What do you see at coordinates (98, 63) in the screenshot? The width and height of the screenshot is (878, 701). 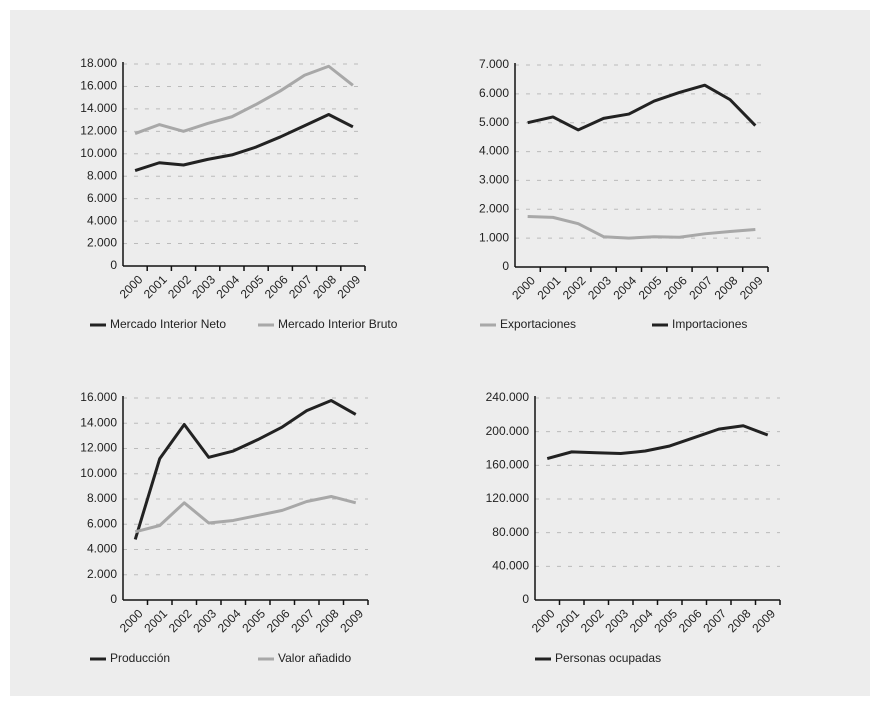 I see `y-tick-label: 18.000` at bounding box center [98, 63].